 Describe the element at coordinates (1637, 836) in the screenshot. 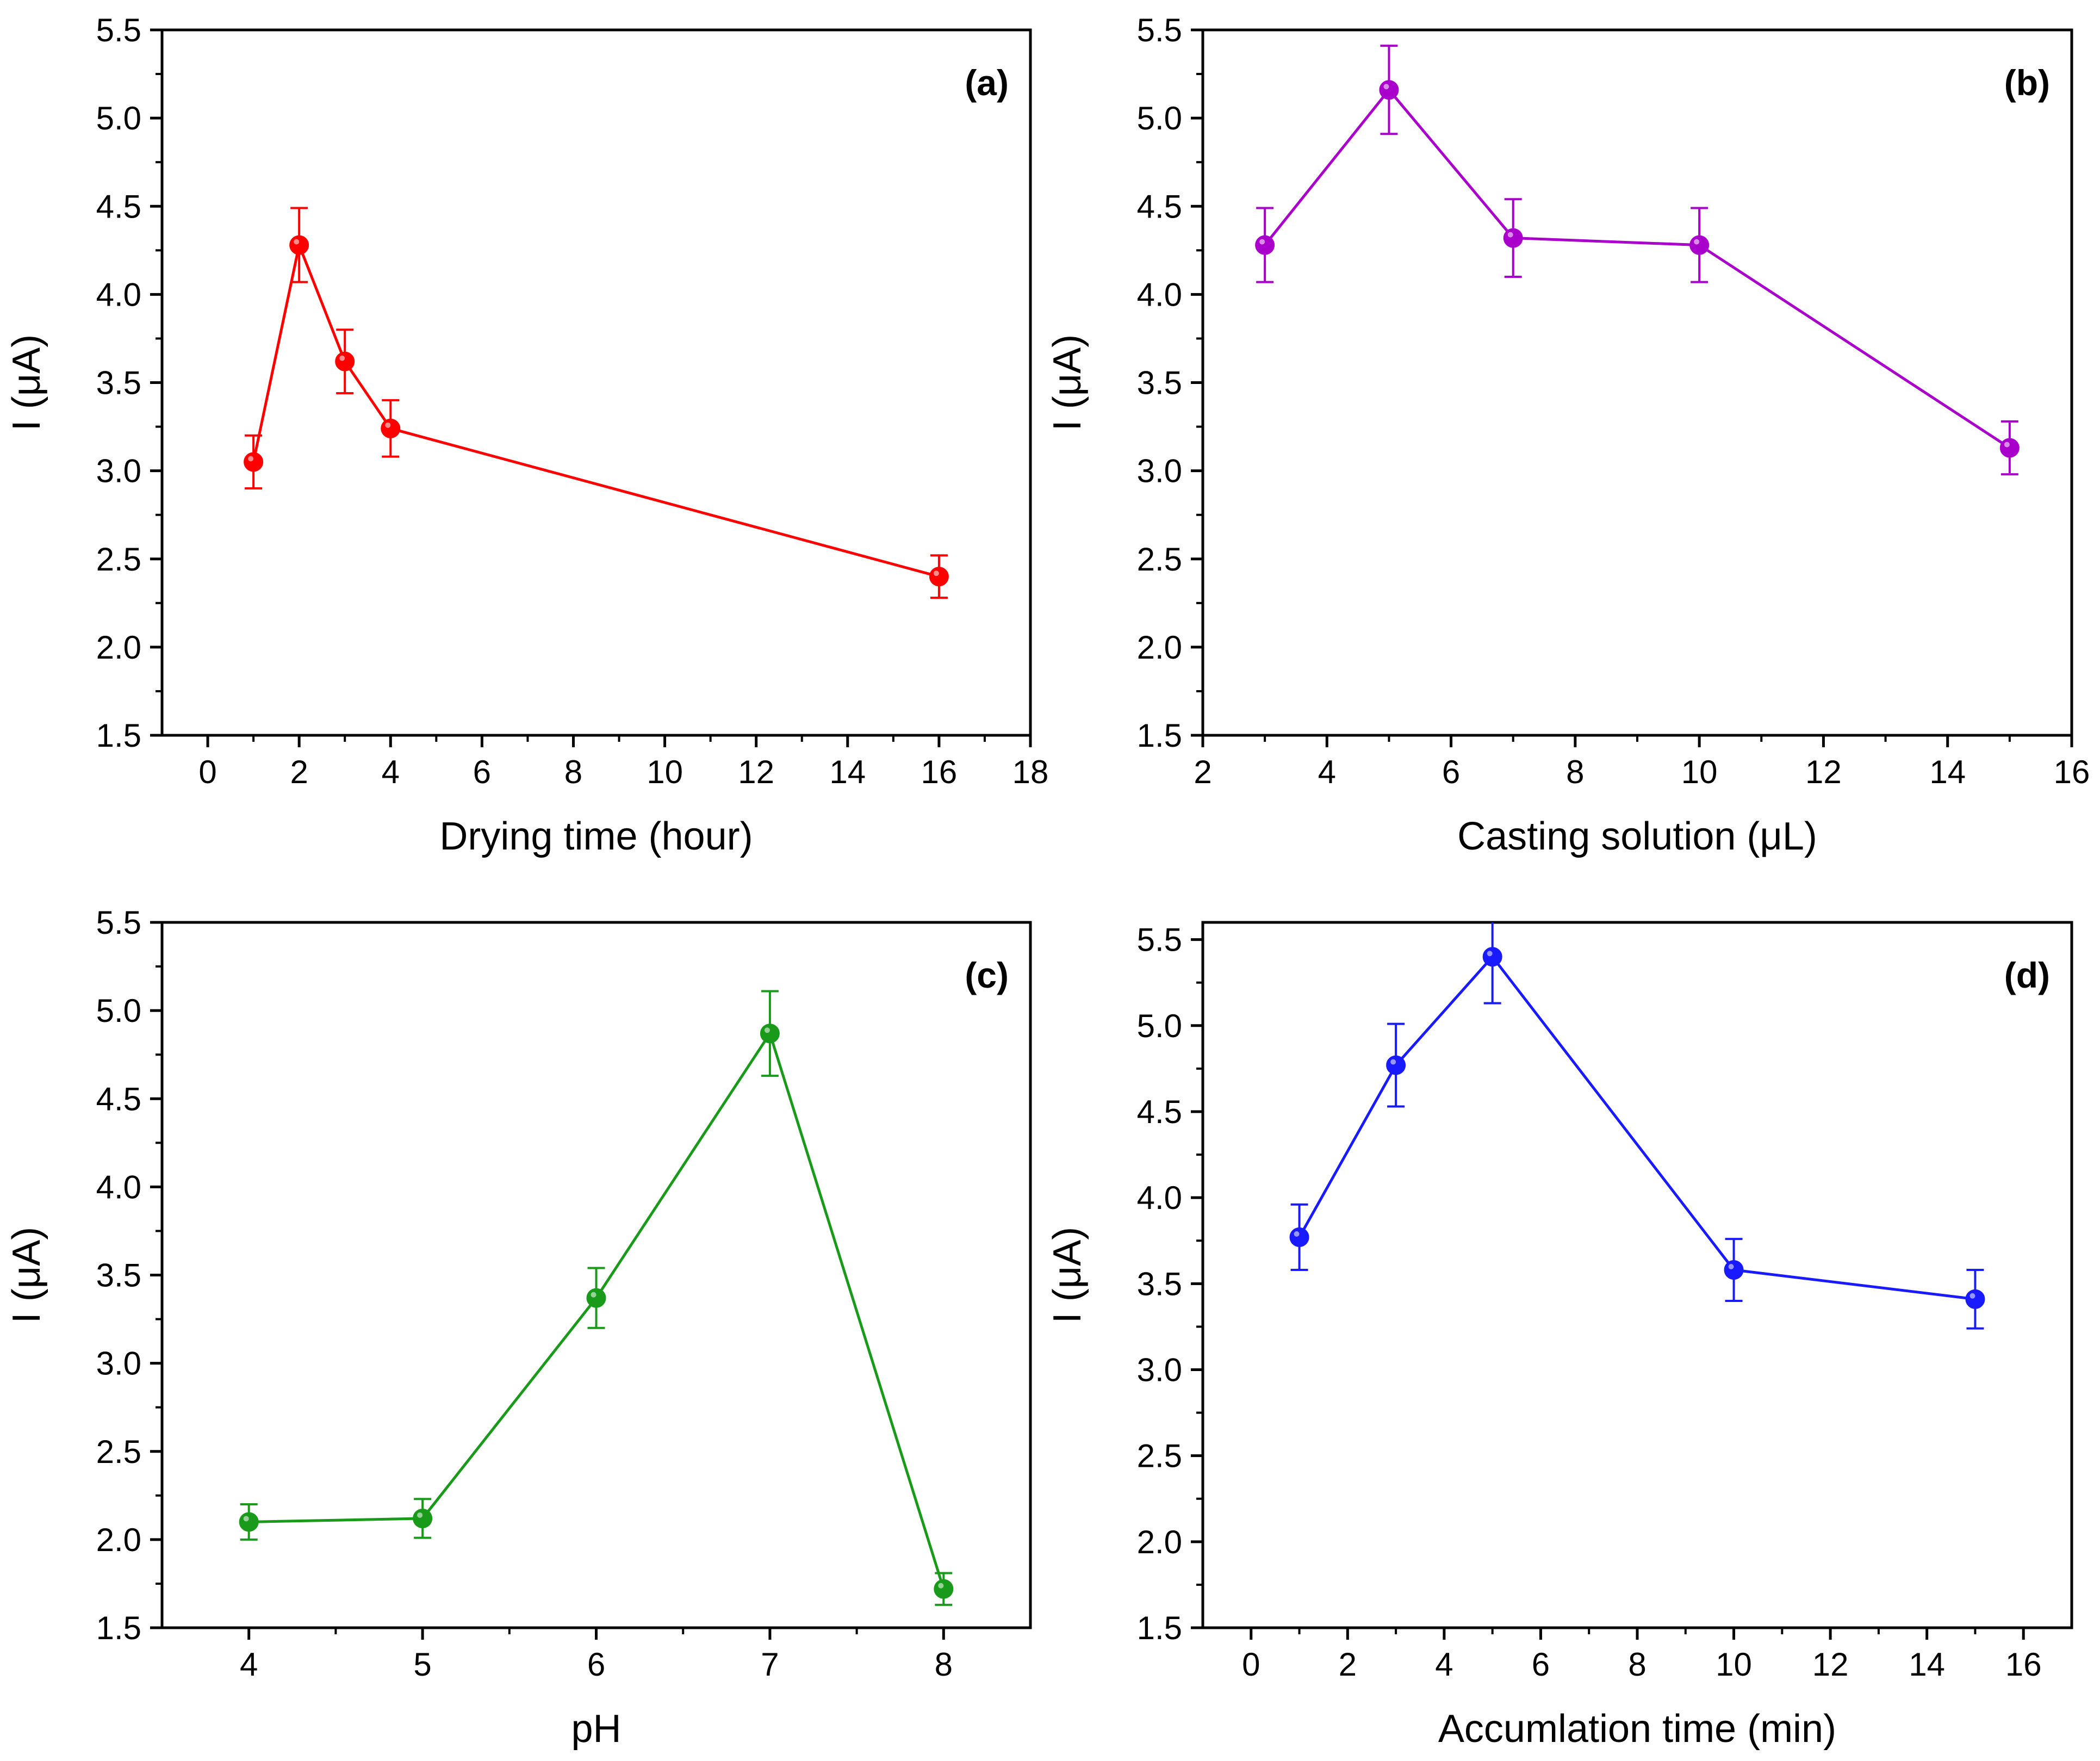

I see `x-axis-label: Casting solution (μL)` at that location.